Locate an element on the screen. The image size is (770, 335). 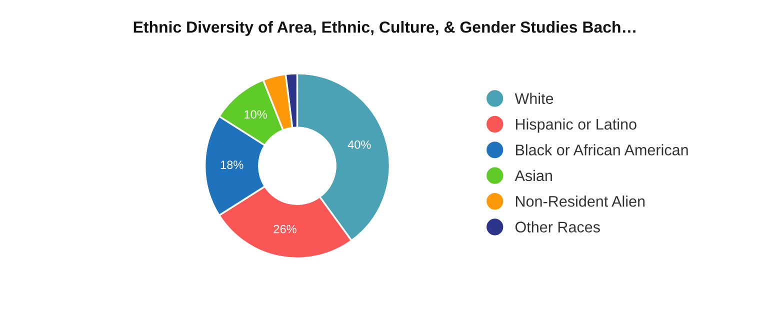
data-label: 10% is located at coordinates (255, 114).